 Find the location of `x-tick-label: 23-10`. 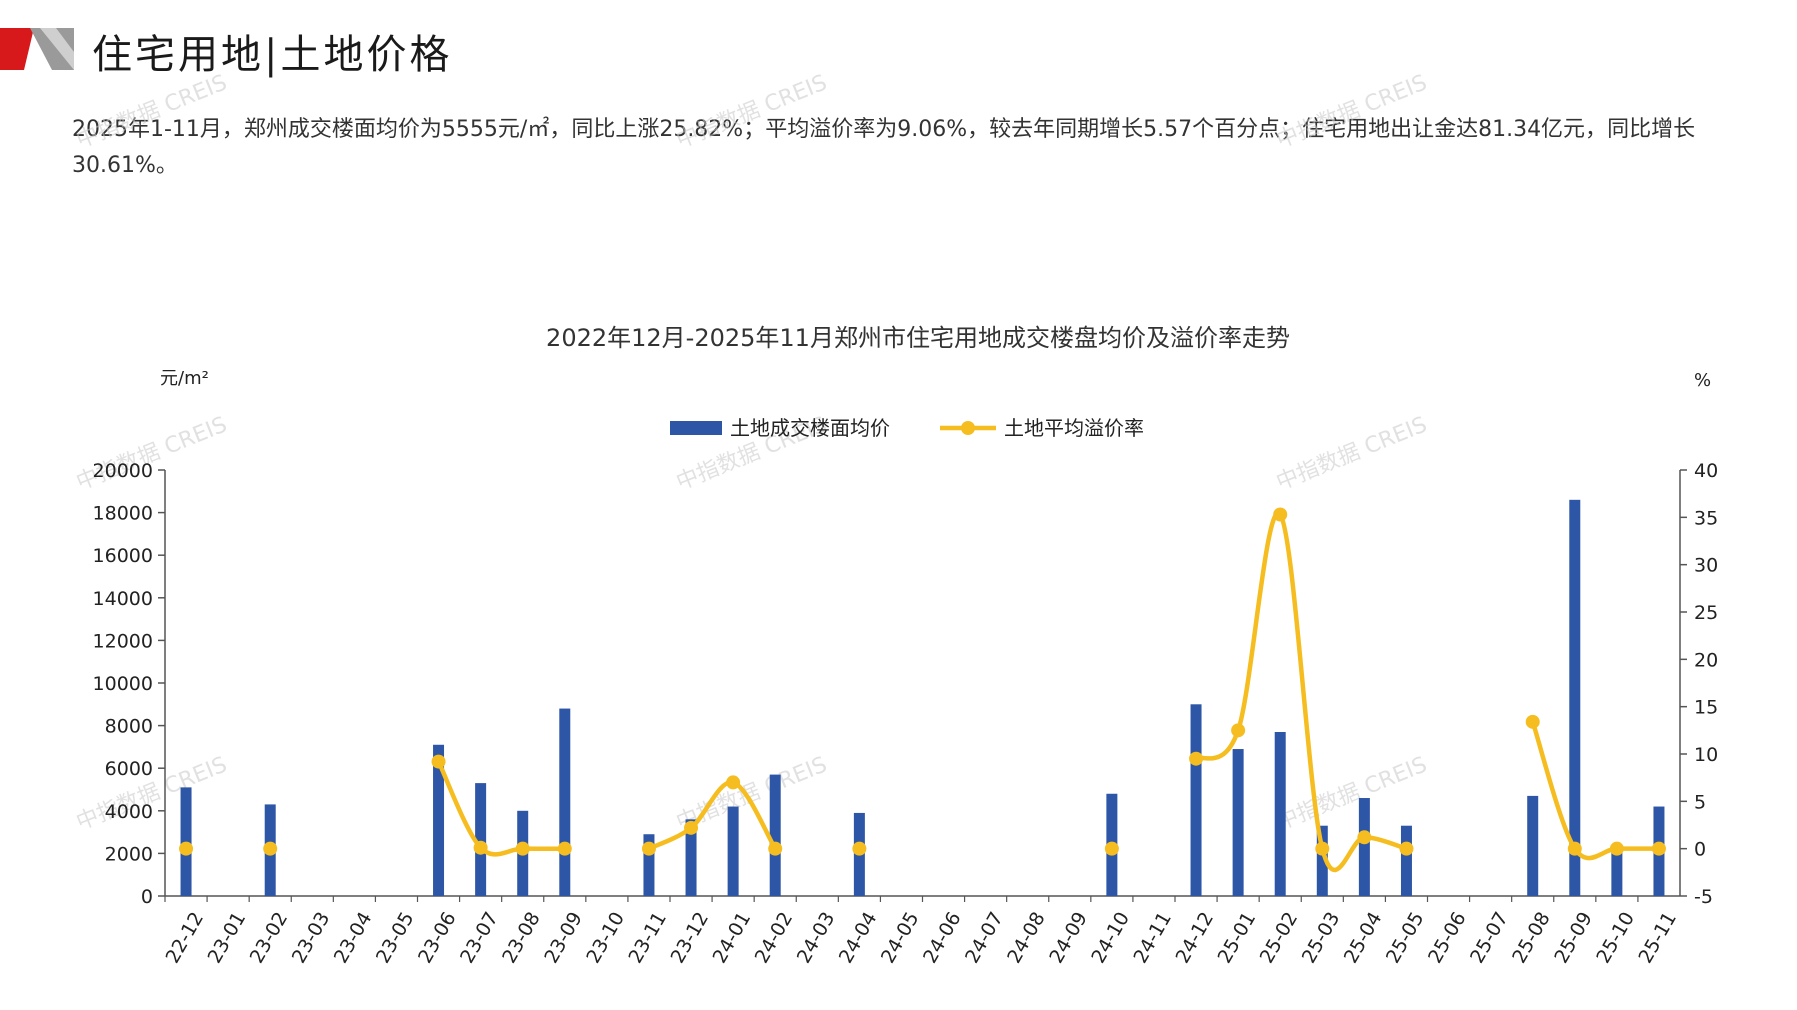

x-tick-label: 23-10 is located at coordinates (605, 937).